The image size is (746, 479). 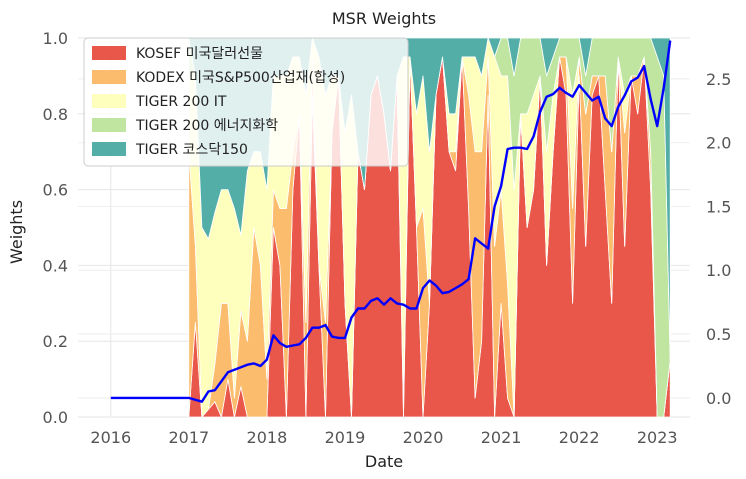 What do you see at coordinates (55, 114) in the screenshot?
I see `y-tick-label: 0.8` at bounding box center [55, 114].